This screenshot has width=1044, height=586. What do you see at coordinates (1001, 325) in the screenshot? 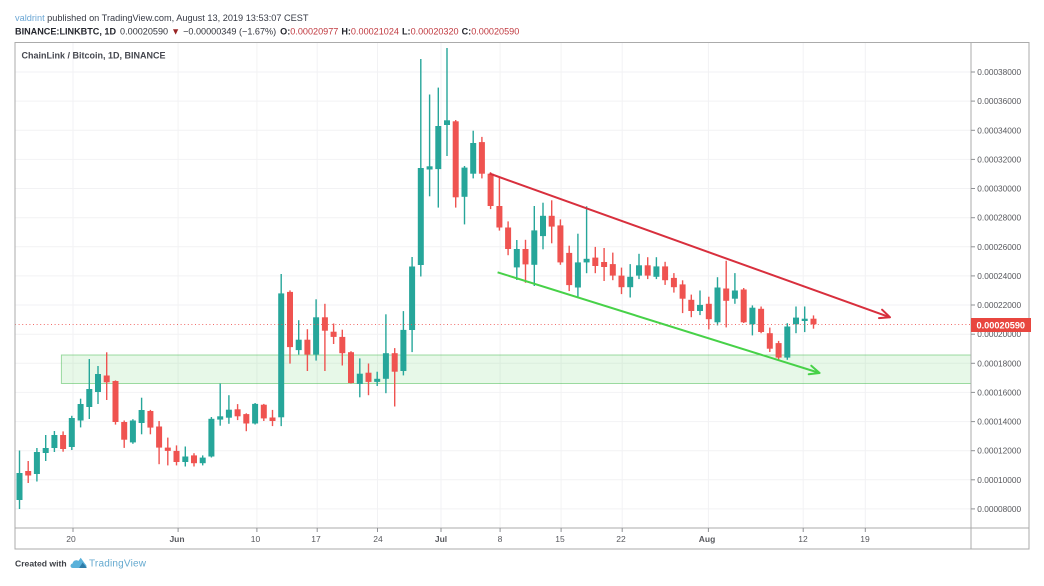
I see `svg-text: 0.00020590` at bounding box center [1001, 325].